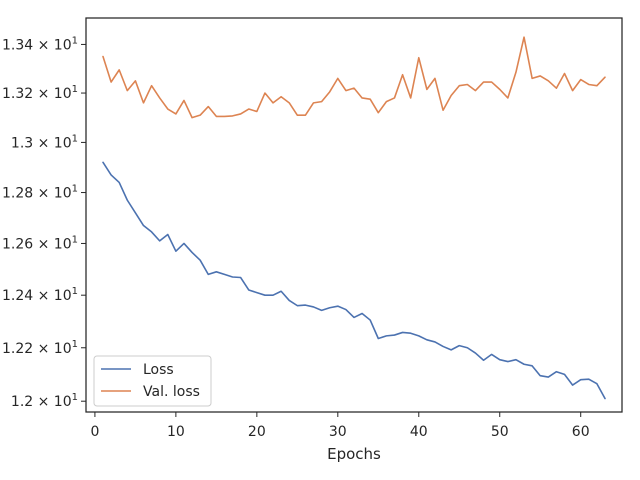 This screenshot has height=480, width=640. I want to click on legend-label-val-loss: Val. loss, so click(171, 392).